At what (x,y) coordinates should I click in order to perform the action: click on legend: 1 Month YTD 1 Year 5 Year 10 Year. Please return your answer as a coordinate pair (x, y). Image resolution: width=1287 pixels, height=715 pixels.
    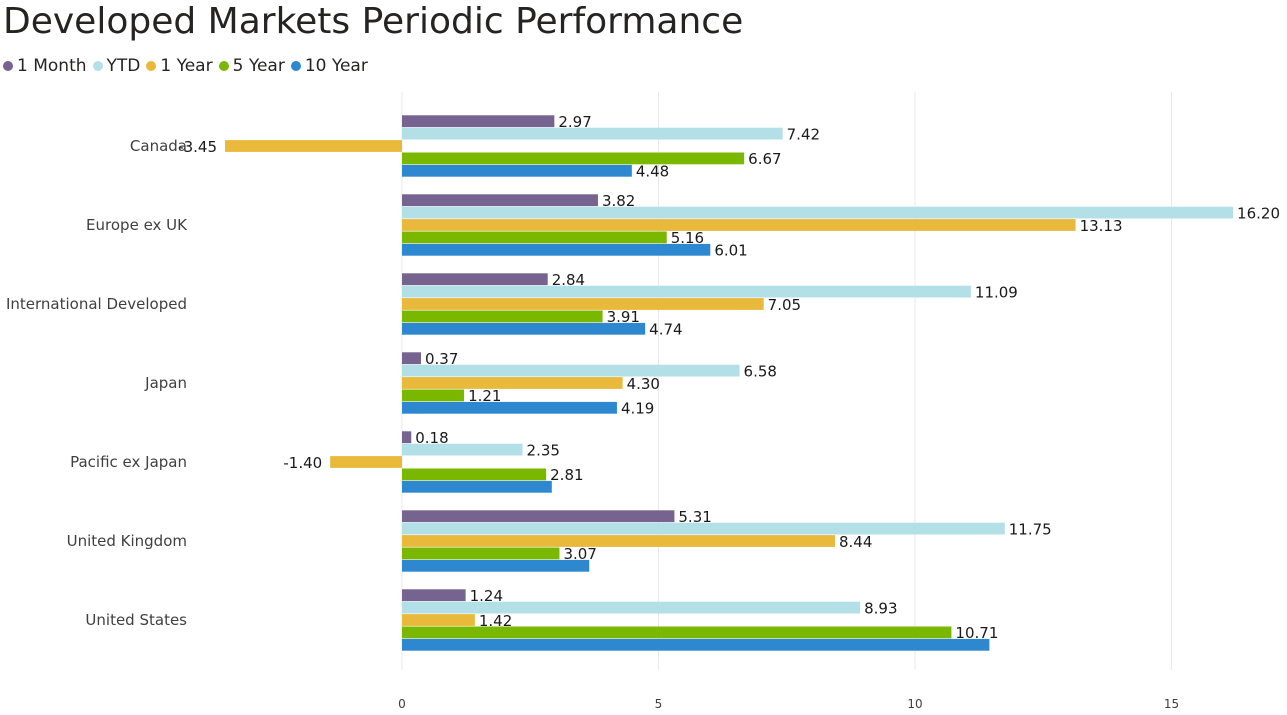
    Looking at the image, I should click on (188, 66).